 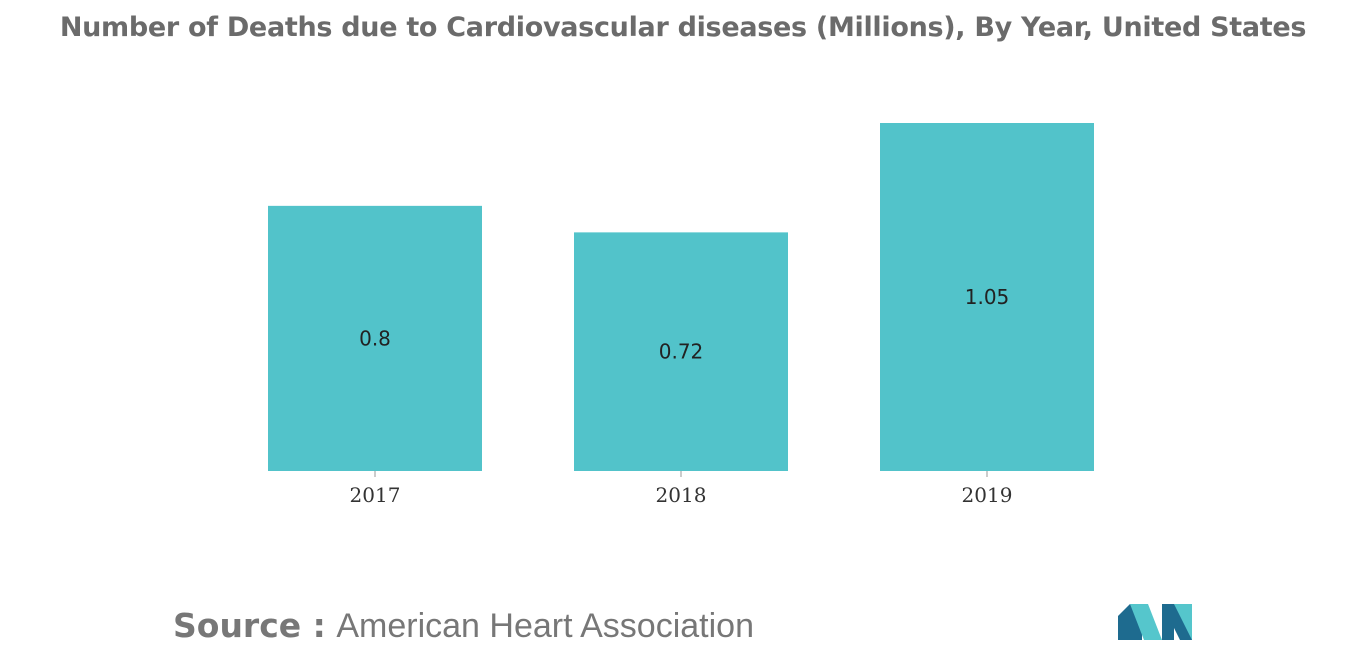 I want to click on x-tick-label-2017: 2017, so click(x=375, y=495).